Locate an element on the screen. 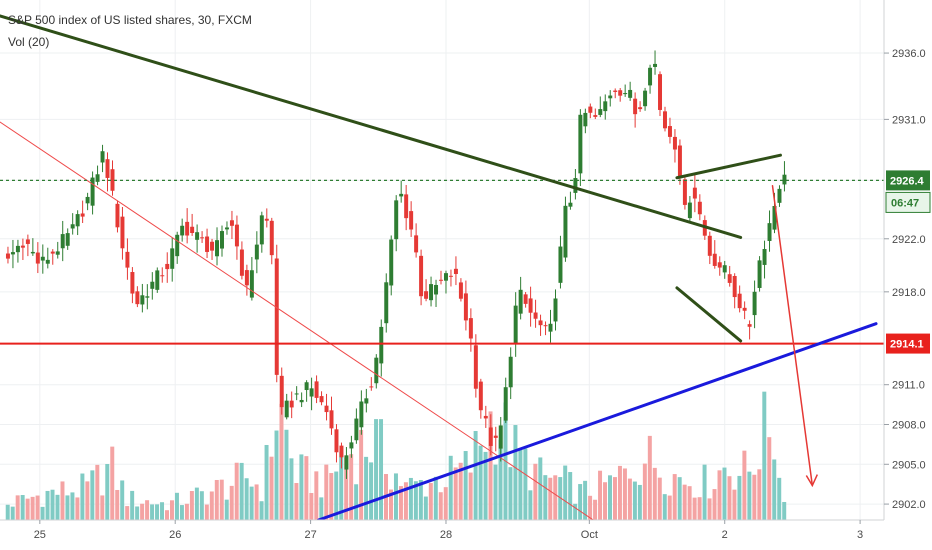 This screenshot has width=932, height=550. wedge-lower-line is located at coordinates (709, 314).